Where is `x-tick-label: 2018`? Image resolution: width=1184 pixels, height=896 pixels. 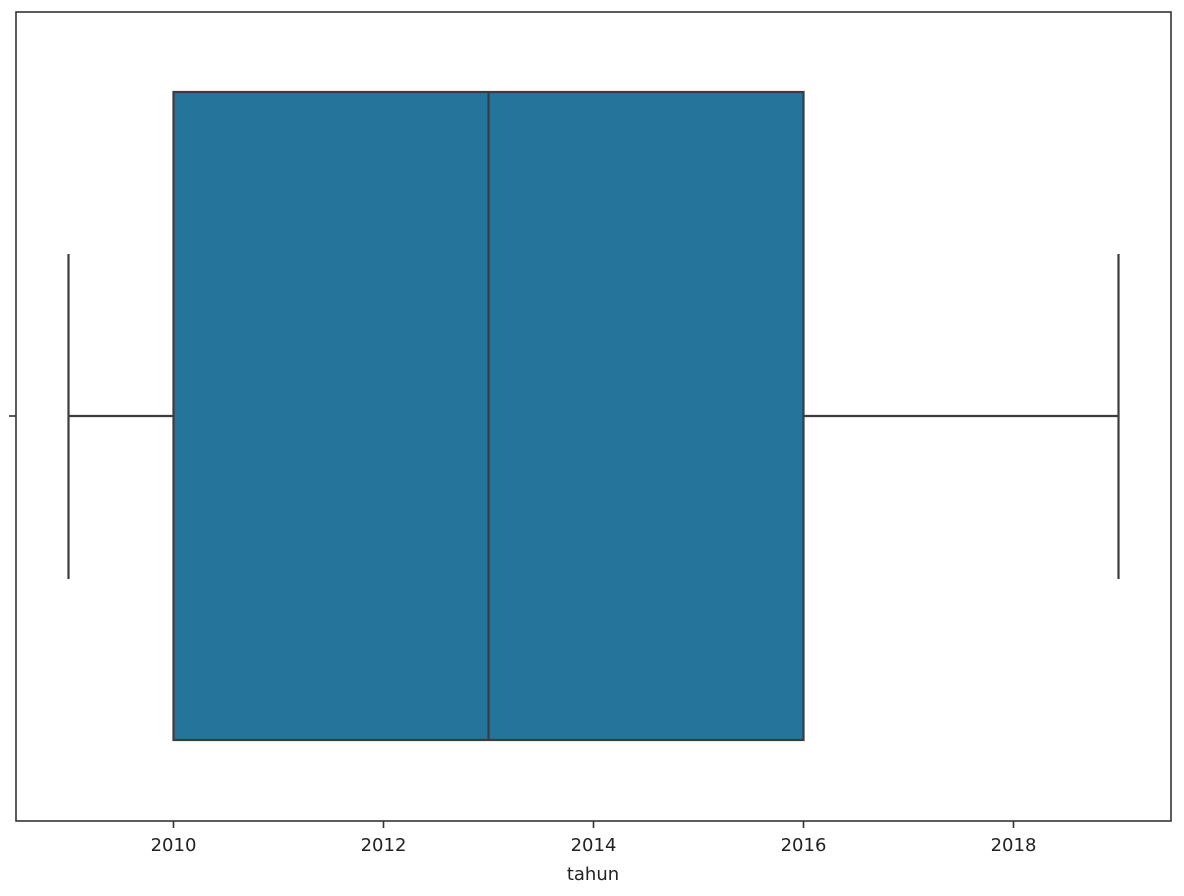
x-tick-label: 2018 is located at coordinates (1014, 845).